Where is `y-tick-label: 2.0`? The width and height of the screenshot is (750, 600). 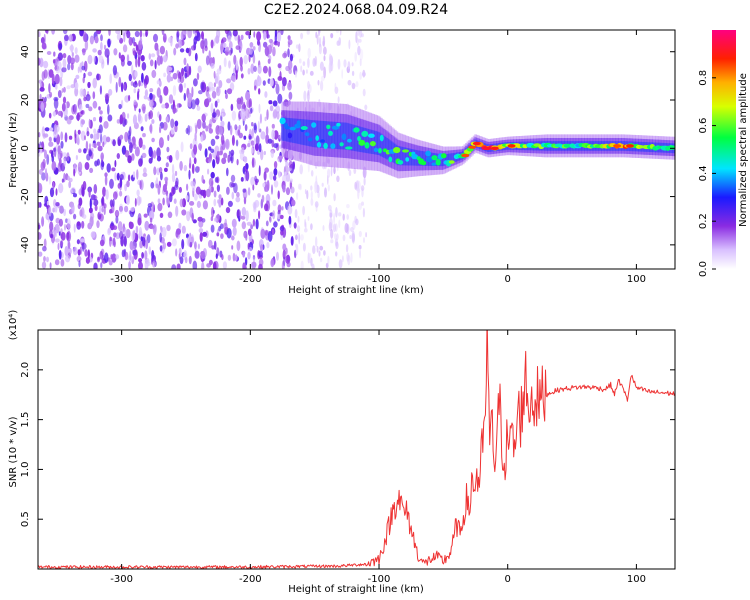 y-tick-label: 2.0 is located at coordinates (25, 370).